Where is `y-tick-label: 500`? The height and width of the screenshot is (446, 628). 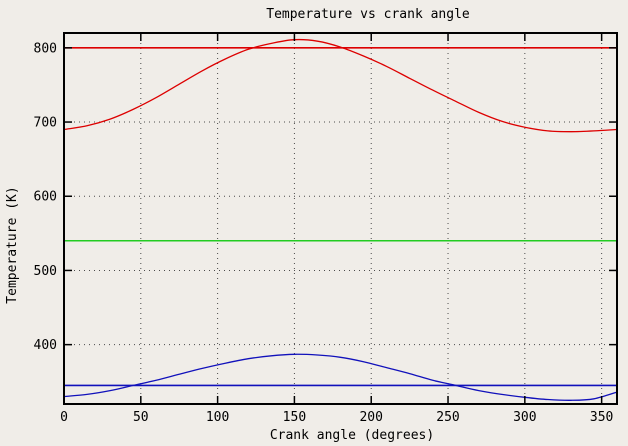 y-tick-label: 500 is located at coordinates (45, 271).